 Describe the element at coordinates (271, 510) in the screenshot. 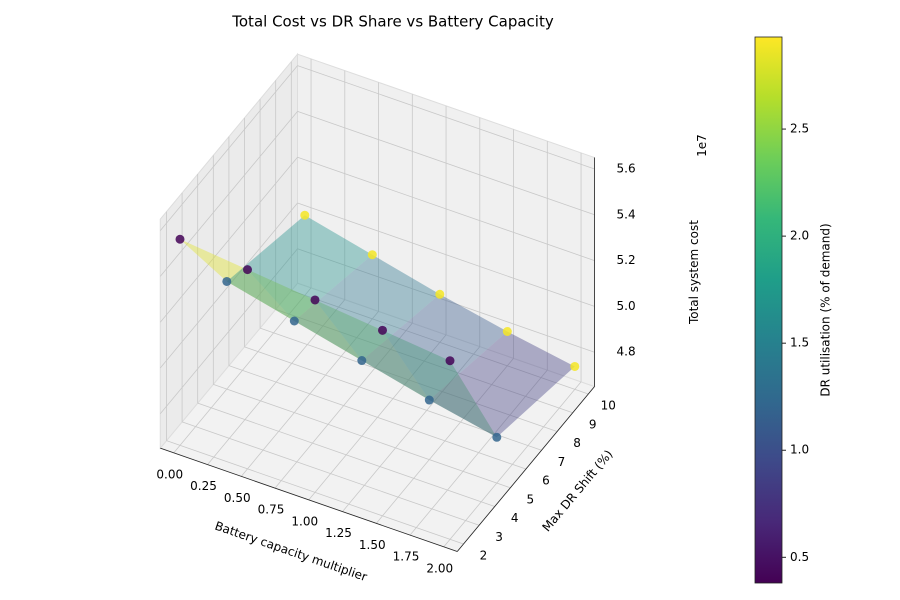

I see `x-tick-label: 0.75` at that location.